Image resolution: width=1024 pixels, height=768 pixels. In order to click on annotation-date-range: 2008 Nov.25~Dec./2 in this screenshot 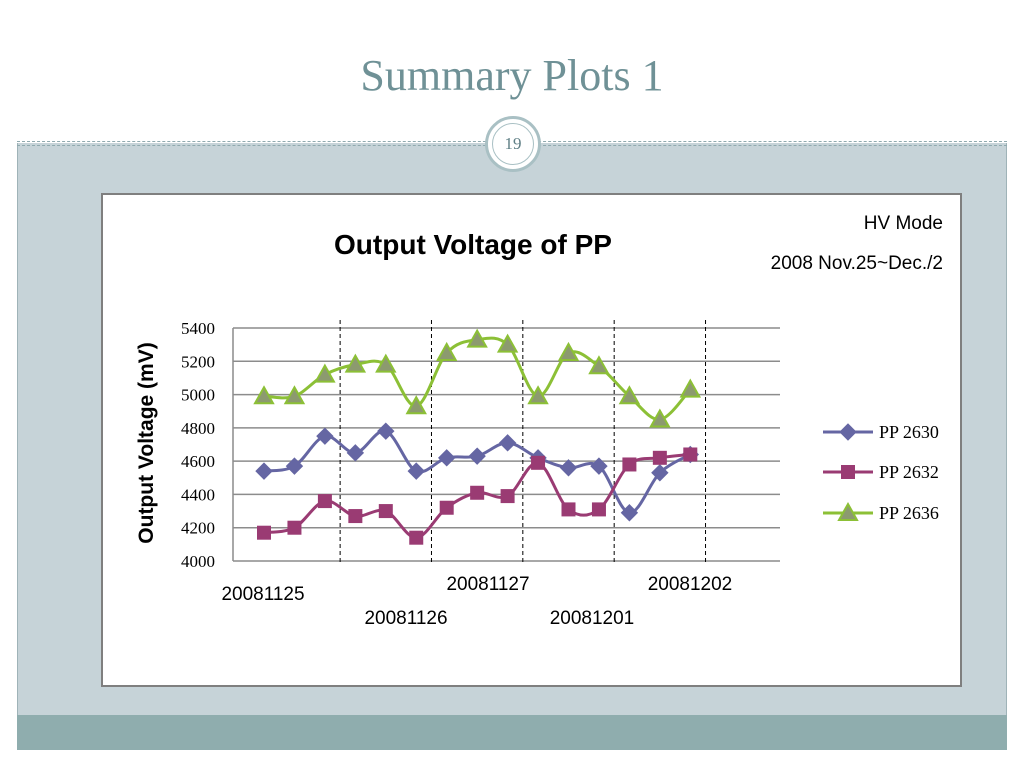, I will do `click(857, 263)`.